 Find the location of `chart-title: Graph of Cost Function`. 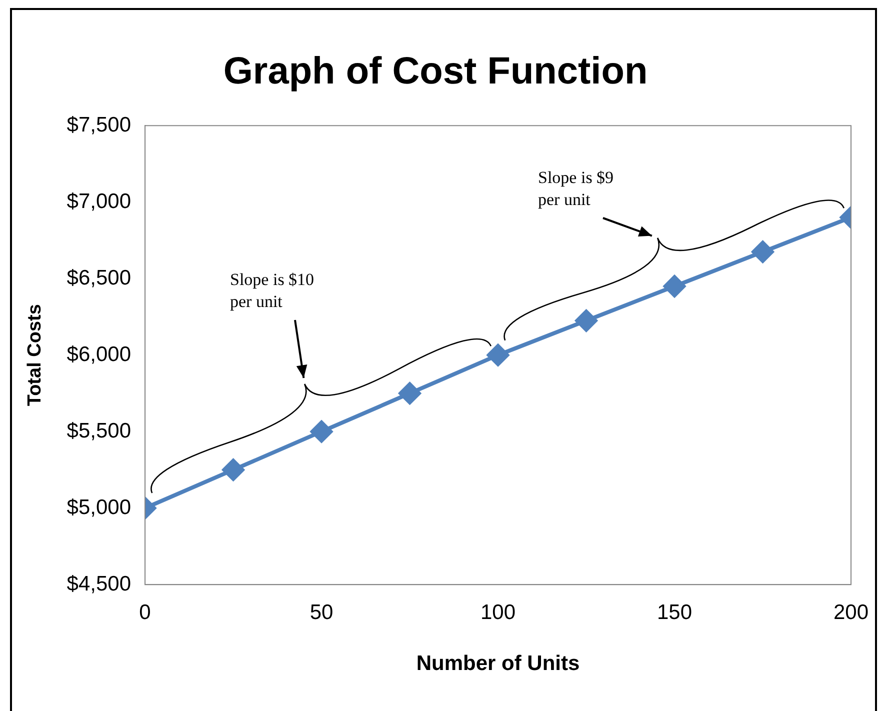

chart-title: Graph of Cost Function is located at coordinates (435, 71).